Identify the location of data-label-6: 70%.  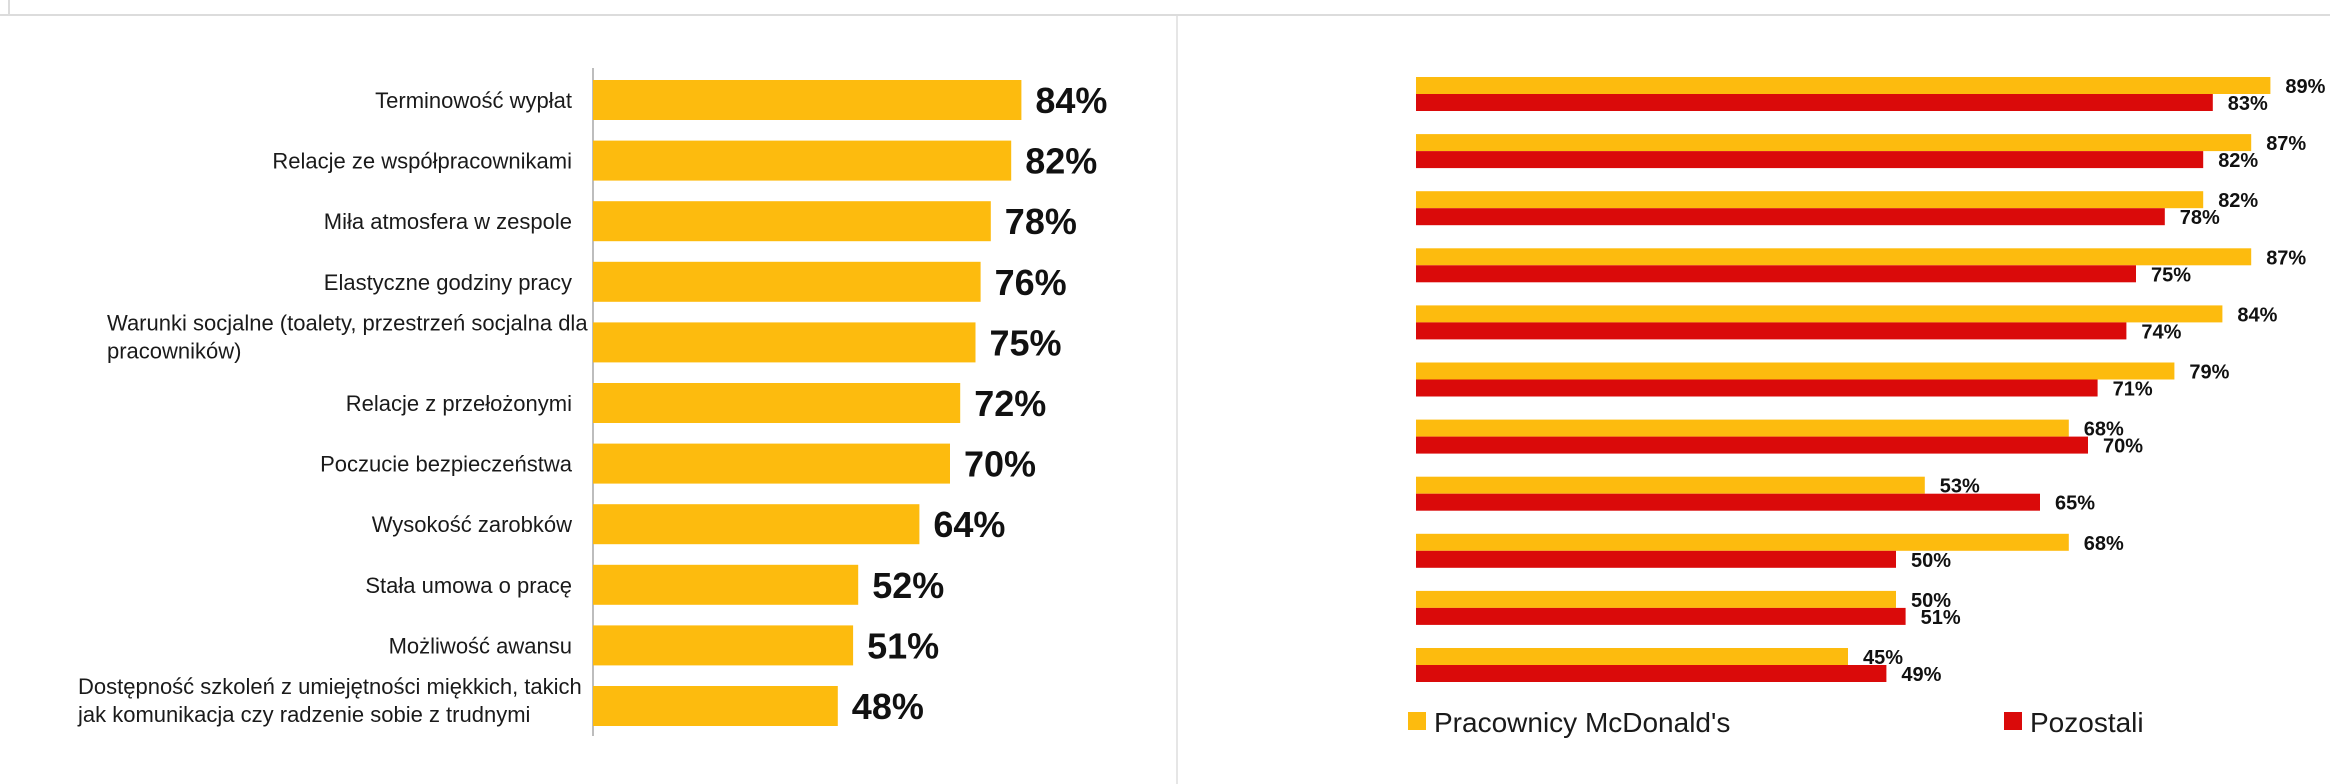
(1000, 464).